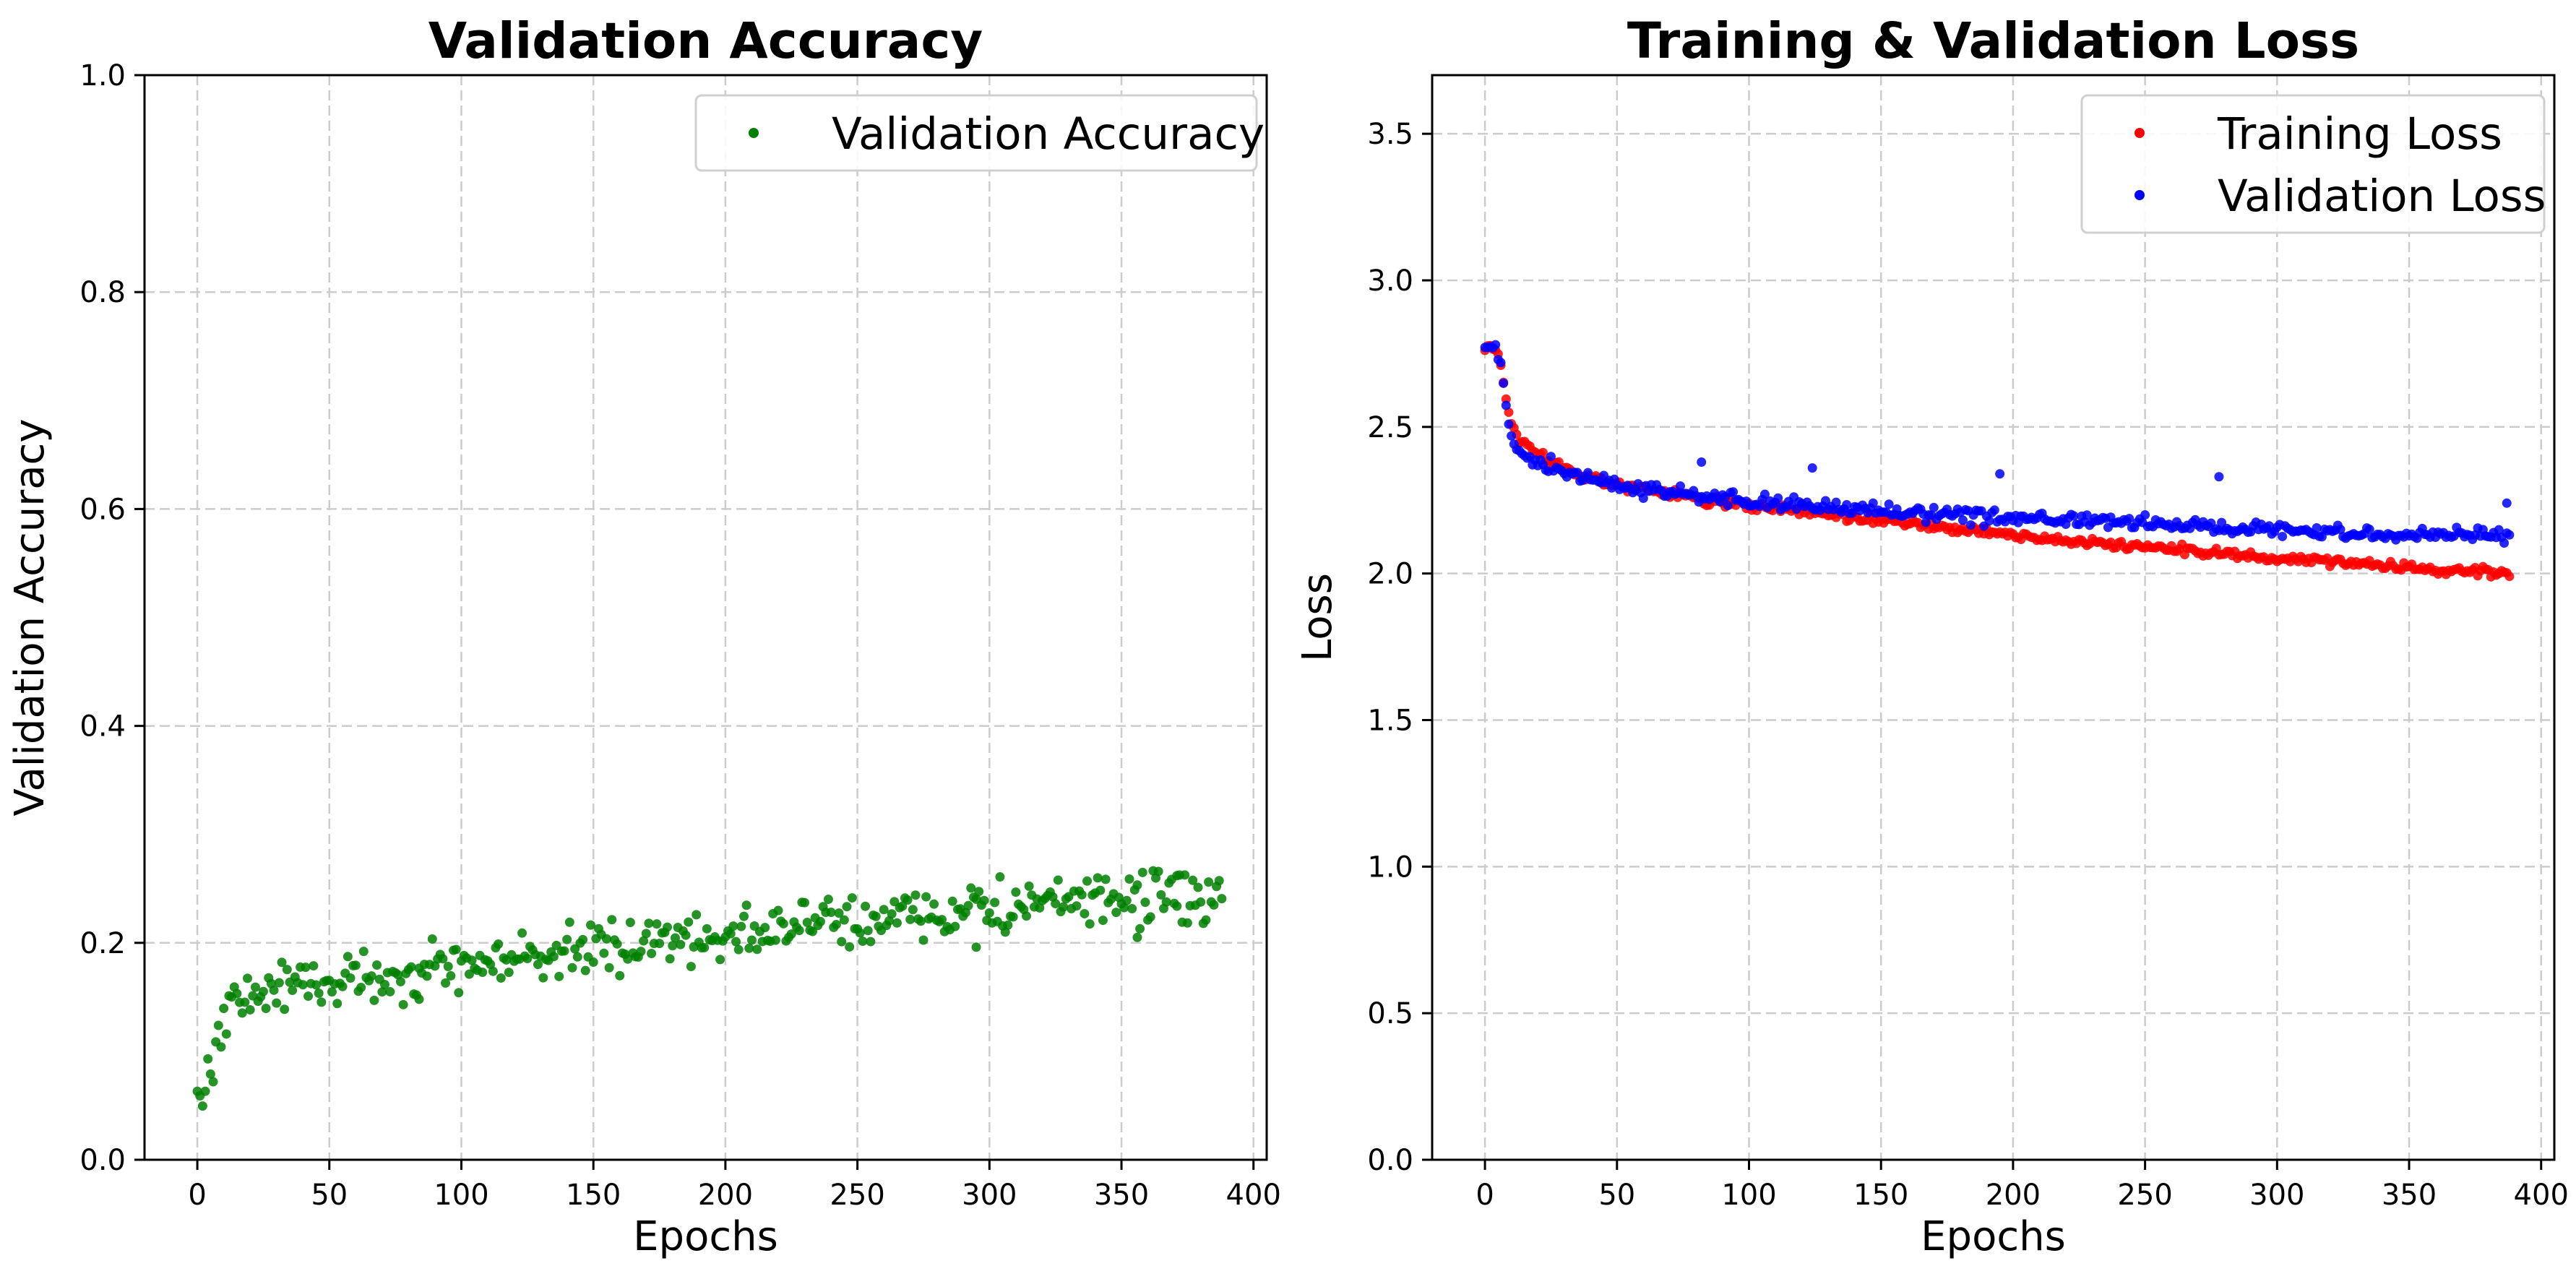  Describe the element at coordinates (989, 1195) in the screenshot. I see `x-tick-label: 300` at that location.